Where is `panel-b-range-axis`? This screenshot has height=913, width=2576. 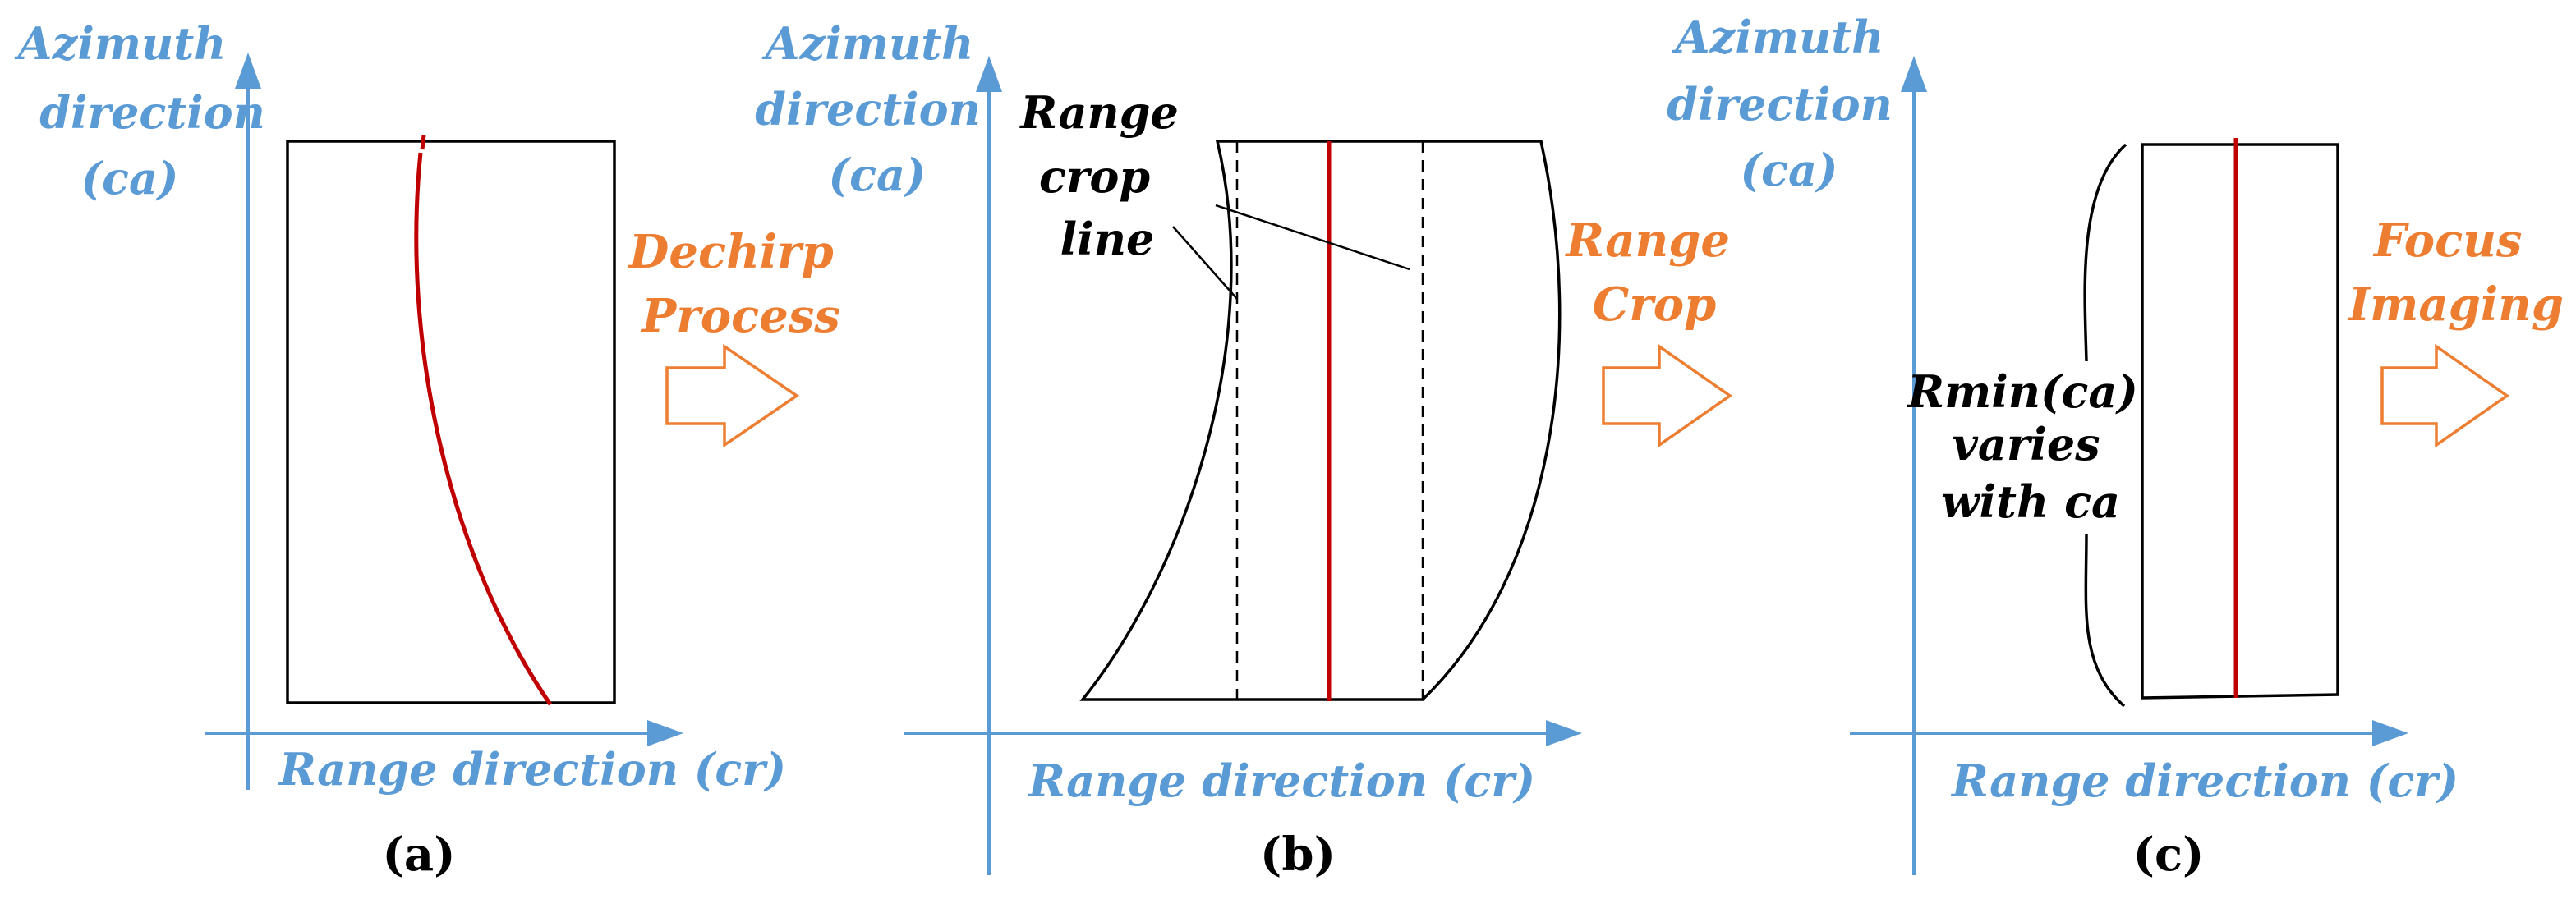 panel-b-range-axis is located at coordinates (1243, 733).